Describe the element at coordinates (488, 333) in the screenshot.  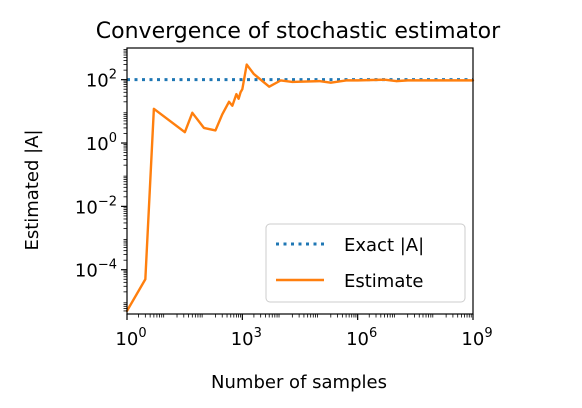
I see `x-tick-label-exp: 9` at that location.